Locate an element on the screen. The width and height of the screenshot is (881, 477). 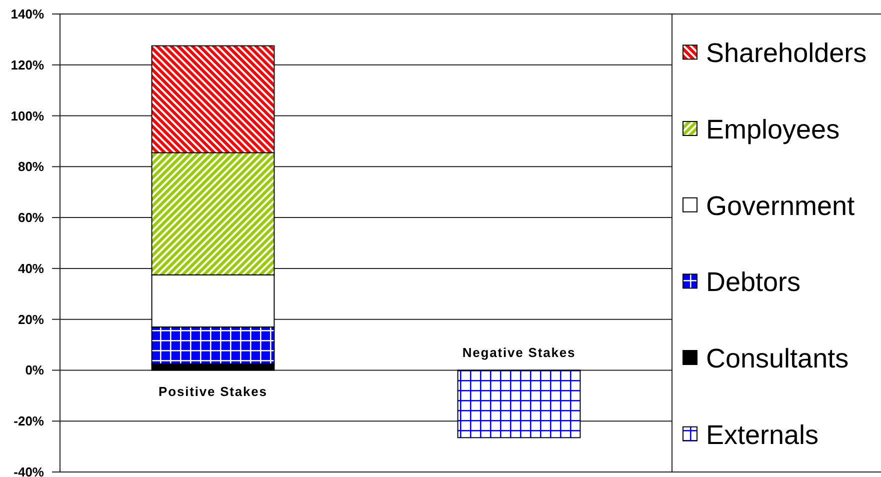
legend-label: Debtors is located at coordinates (753, 282).